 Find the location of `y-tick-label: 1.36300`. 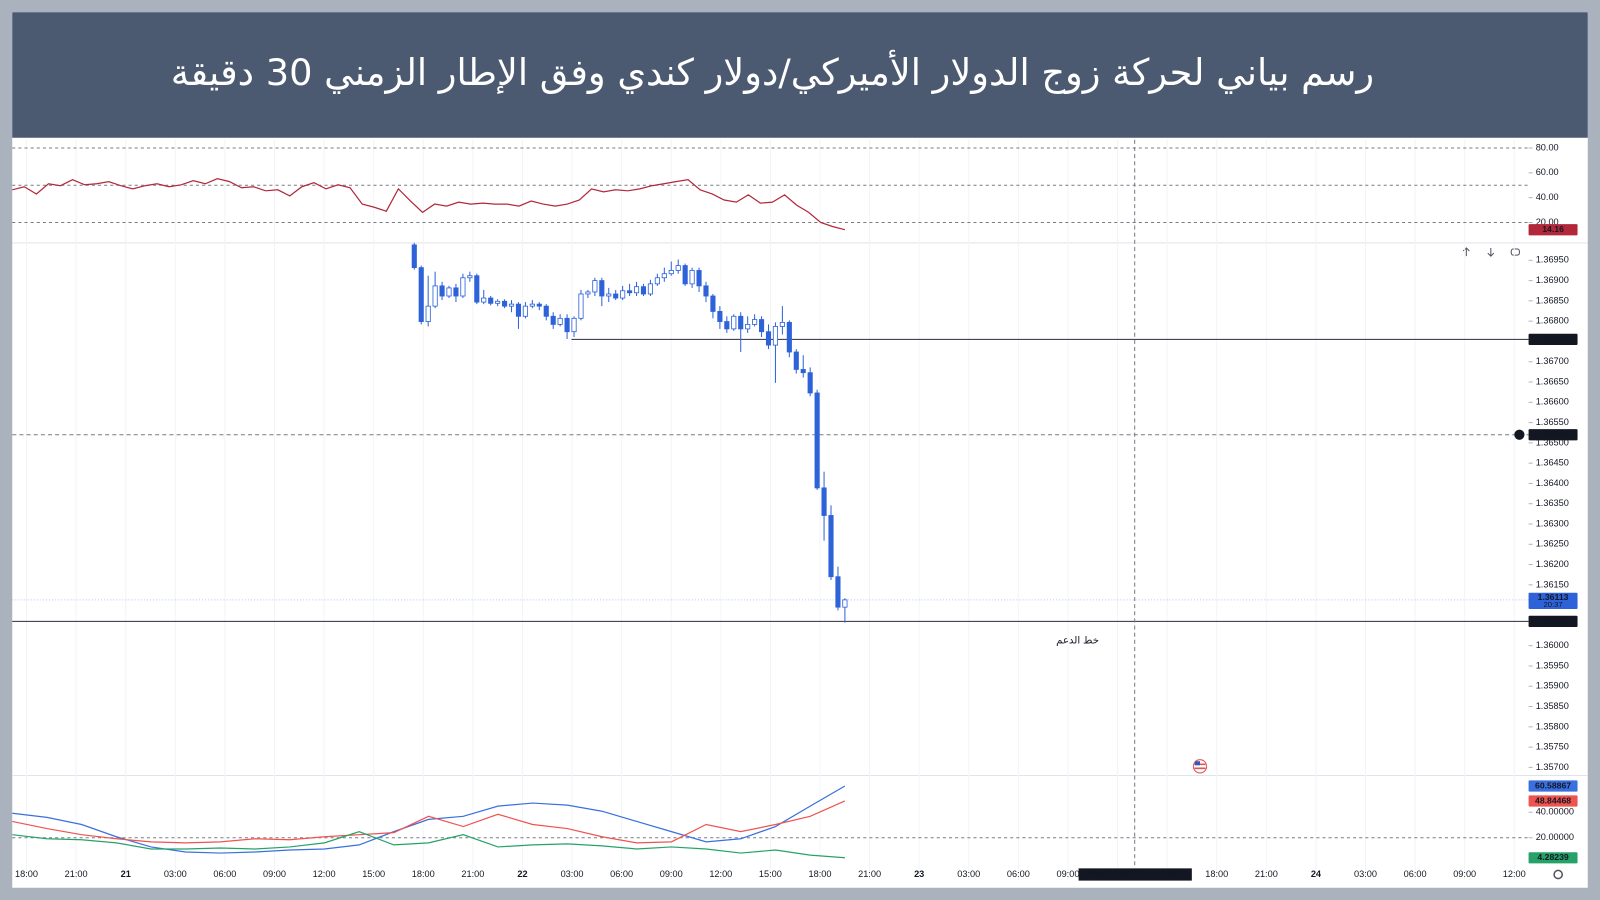

y-tick-label: 1.36300 is located at coordinates (1552, 523).